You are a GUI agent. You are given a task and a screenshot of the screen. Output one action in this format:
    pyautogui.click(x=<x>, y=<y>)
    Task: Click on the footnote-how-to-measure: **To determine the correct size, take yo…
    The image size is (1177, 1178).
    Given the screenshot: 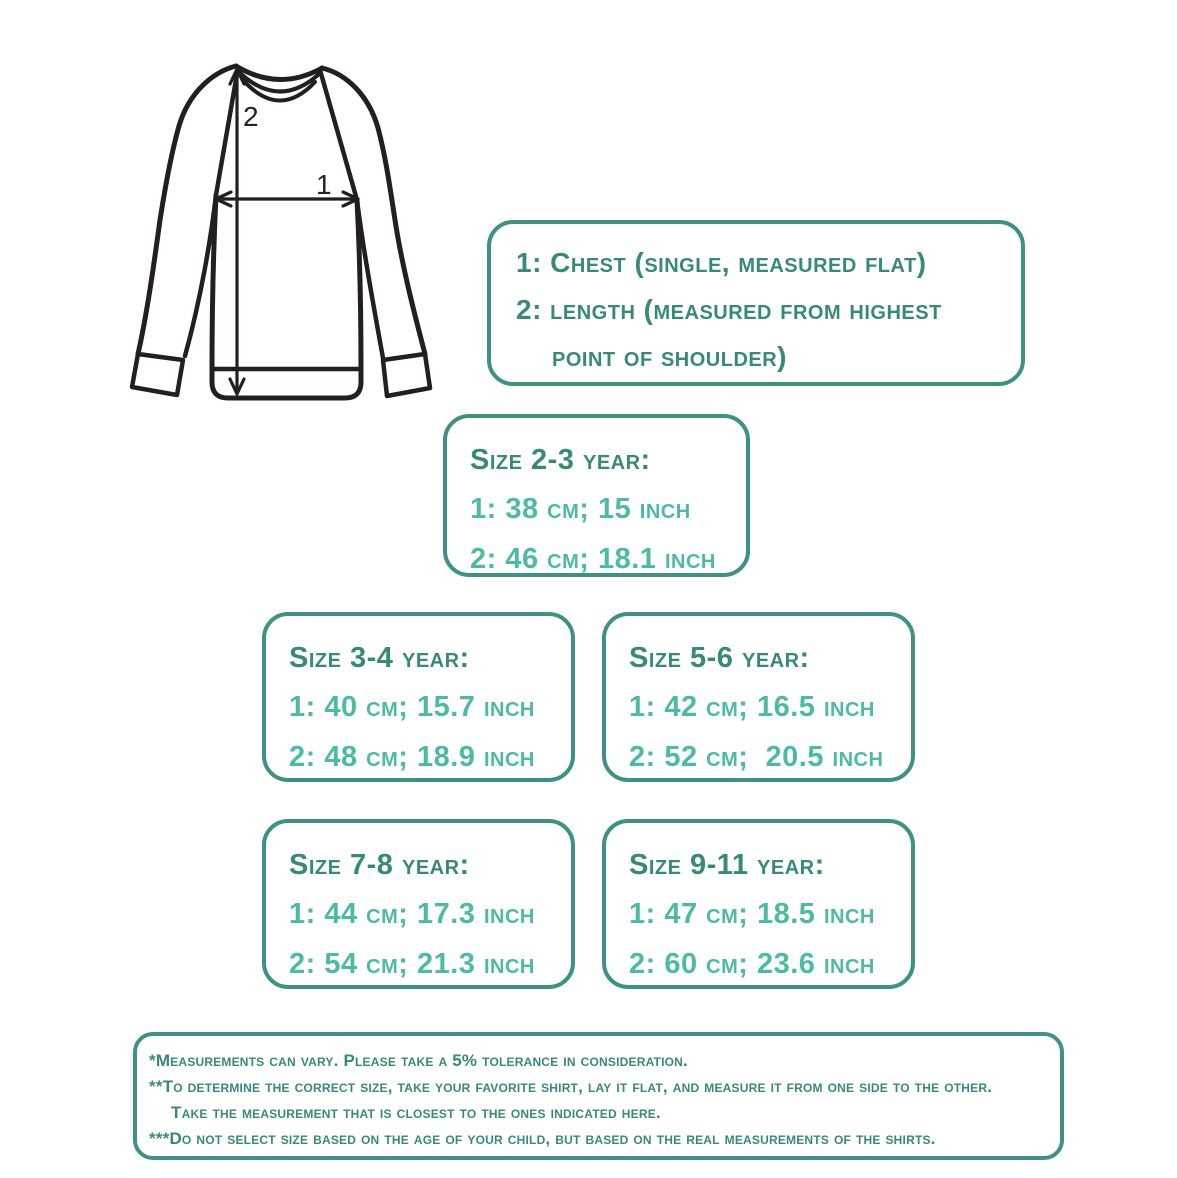 What is the action you would take?
    pyautogui.click(x=571, y=1086)
    